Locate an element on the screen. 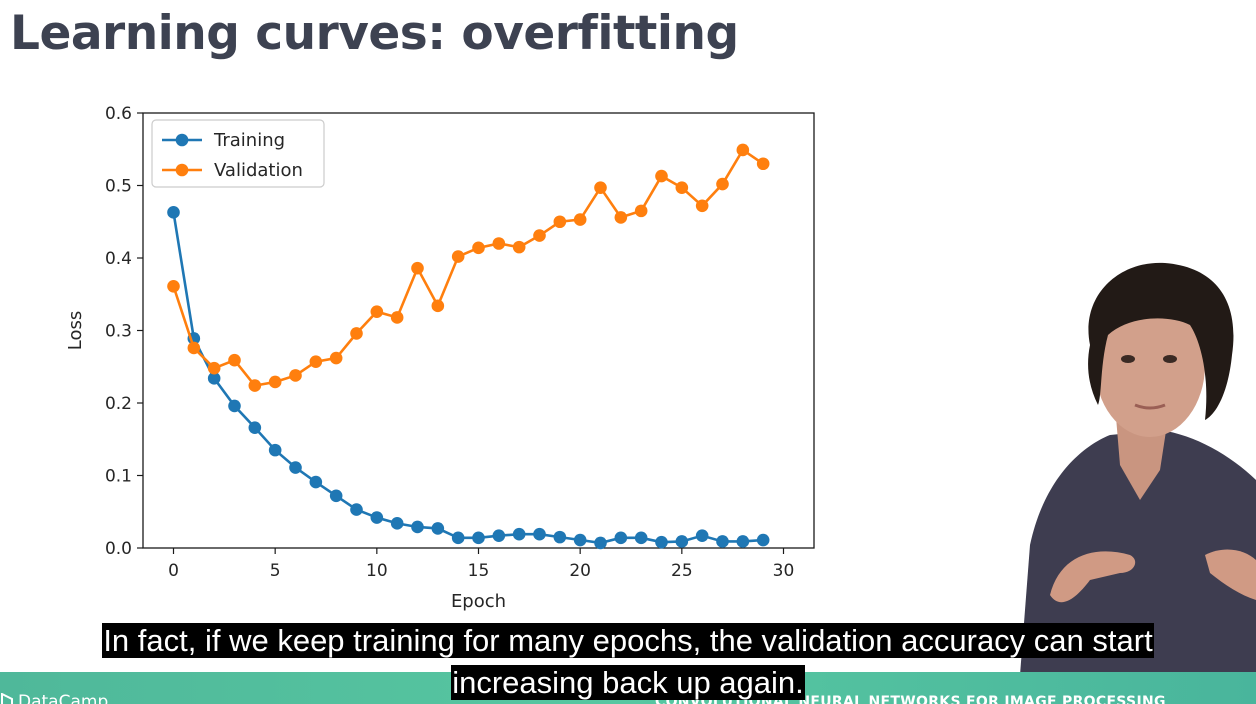  x-tick-label: 0 is located at coordinates (173, 571).